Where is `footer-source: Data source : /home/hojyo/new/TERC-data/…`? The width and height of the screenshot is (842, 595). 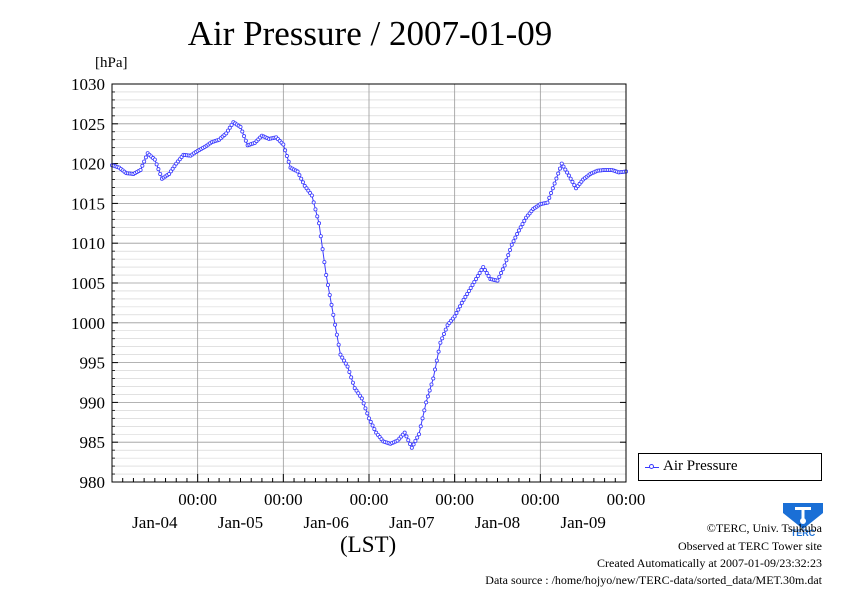
footer-source: Data source : /home/hojyo/new/TERC-data/… is located at coordinates (653, 580).